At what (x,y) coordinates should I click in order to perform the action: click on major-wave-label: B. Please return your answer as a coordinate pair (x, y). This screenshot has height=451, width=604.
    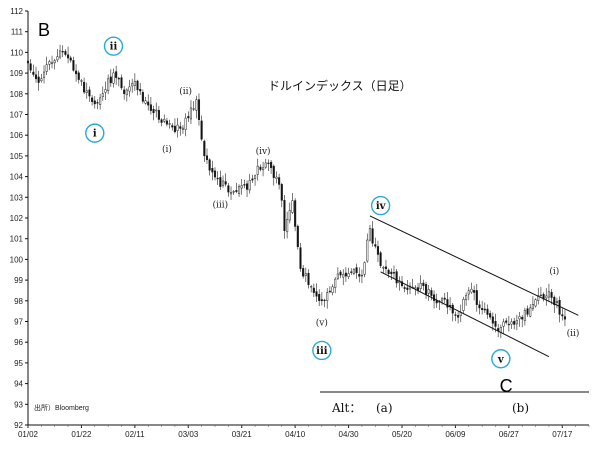
    Looking at the image, I should click on (44, 30).